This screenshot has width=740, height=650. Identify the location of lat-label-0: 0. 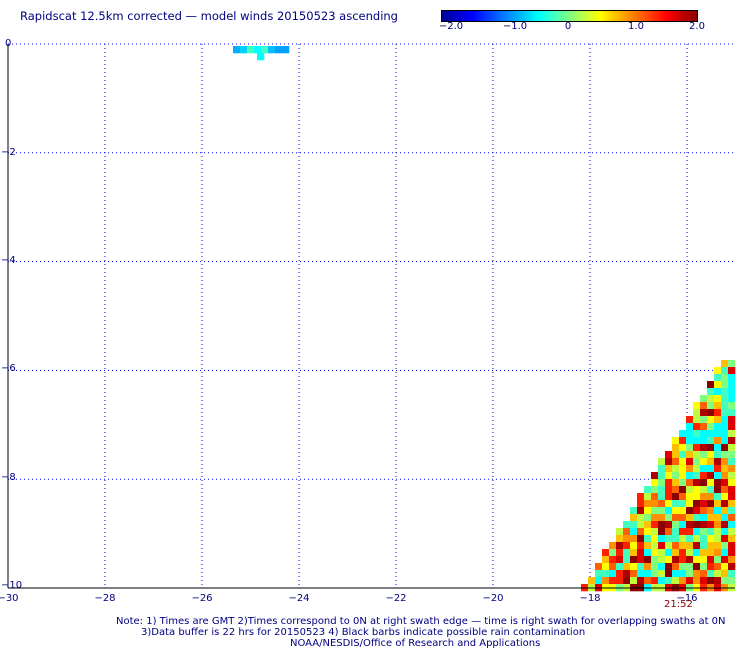
(8, 43).